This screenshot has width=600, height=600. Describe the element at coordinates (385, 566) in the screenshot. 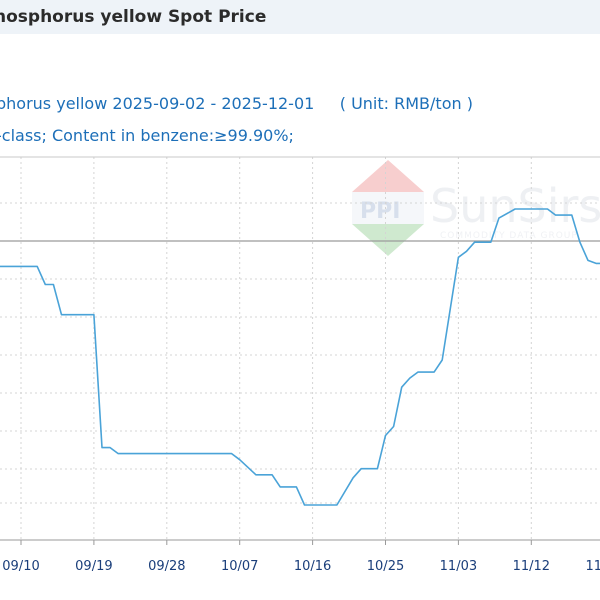

I see `x-tick-label: 10/25` at that location.